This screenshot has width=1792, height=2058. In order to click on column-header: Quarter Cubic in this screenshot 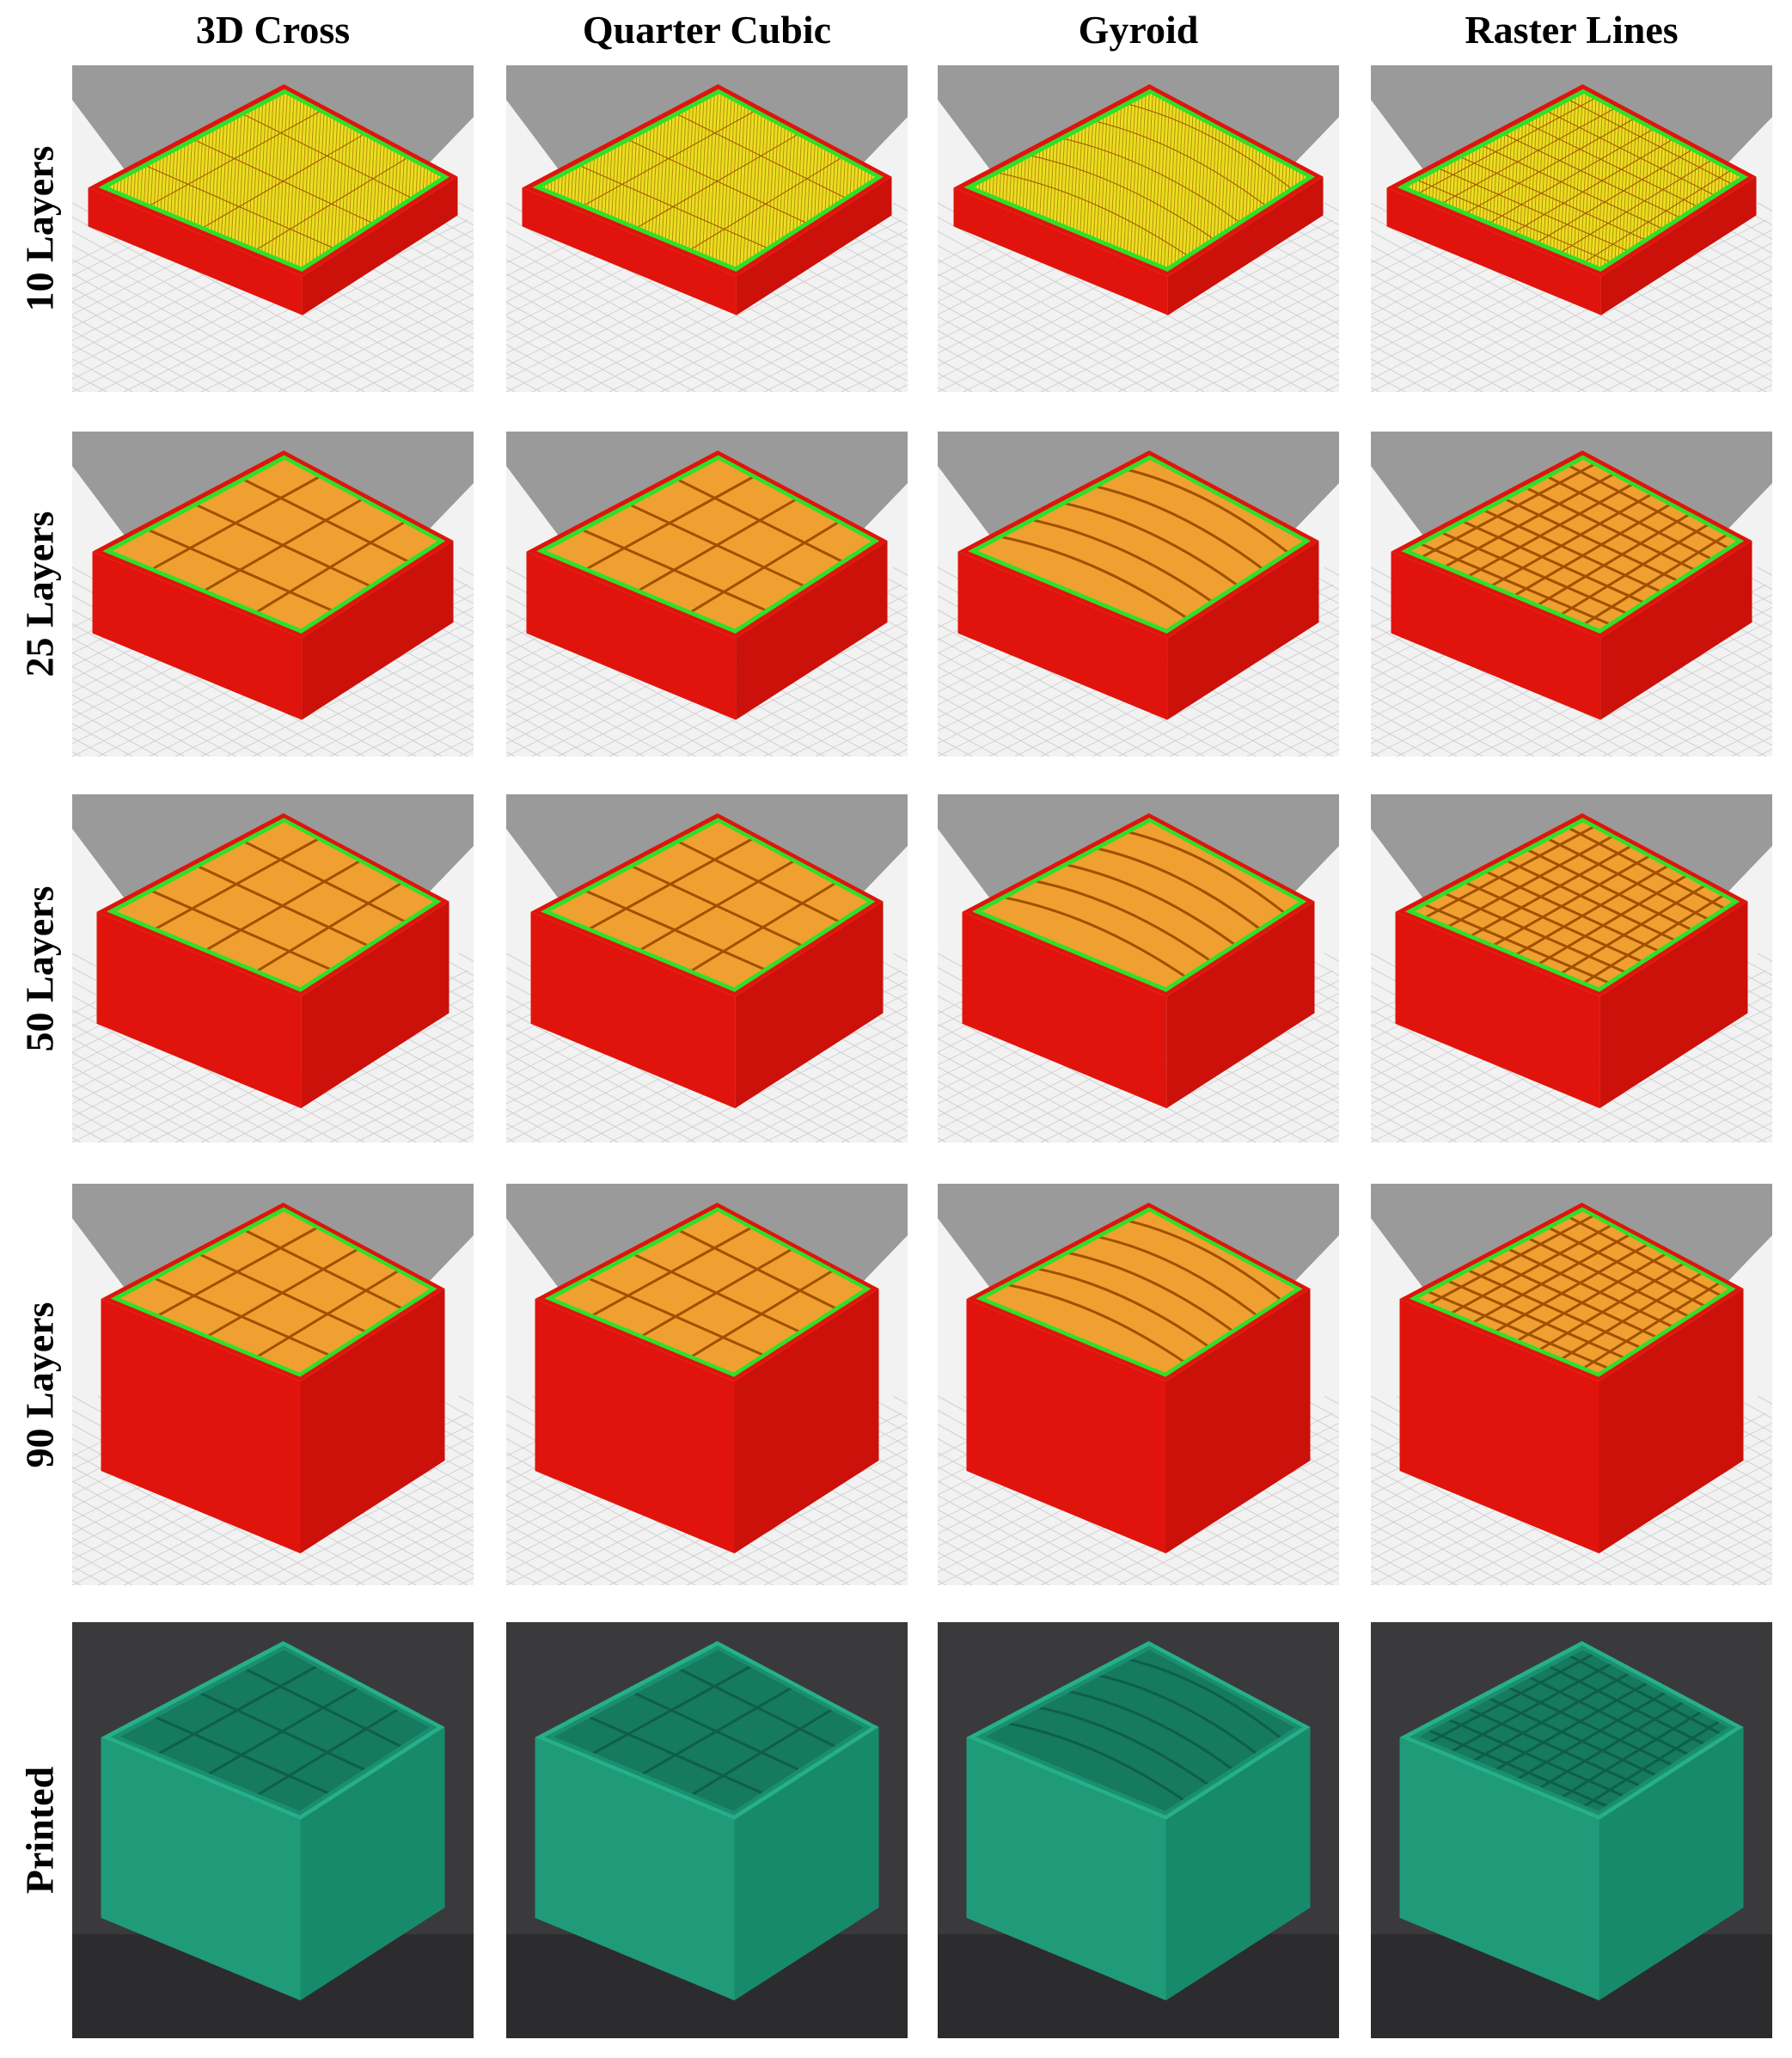, I will do `click(707, 30)`.